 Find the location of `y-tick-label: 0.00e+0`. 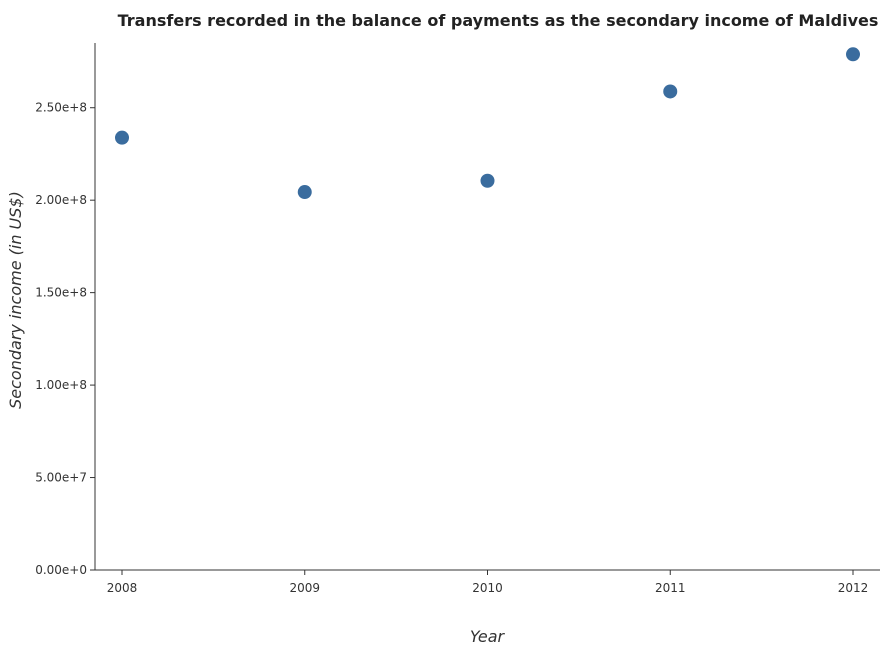

y-tick-label: 0.00e+0 is located at coordinates (61, 570).